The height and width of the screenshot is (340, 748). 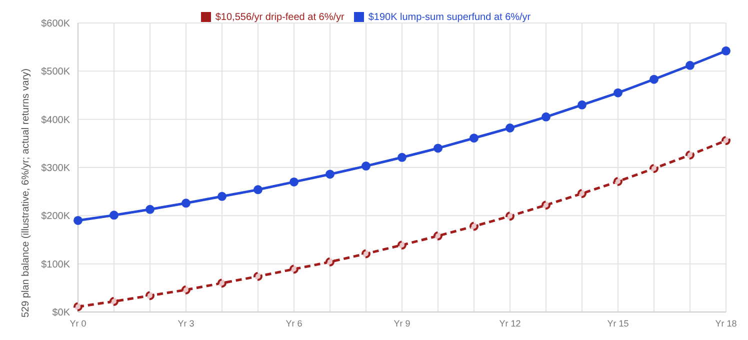 I want to click on y-axis-title: 529 plan balance (illustrative, 6%/yr; actual returns vary), so click(x=26, y=193).